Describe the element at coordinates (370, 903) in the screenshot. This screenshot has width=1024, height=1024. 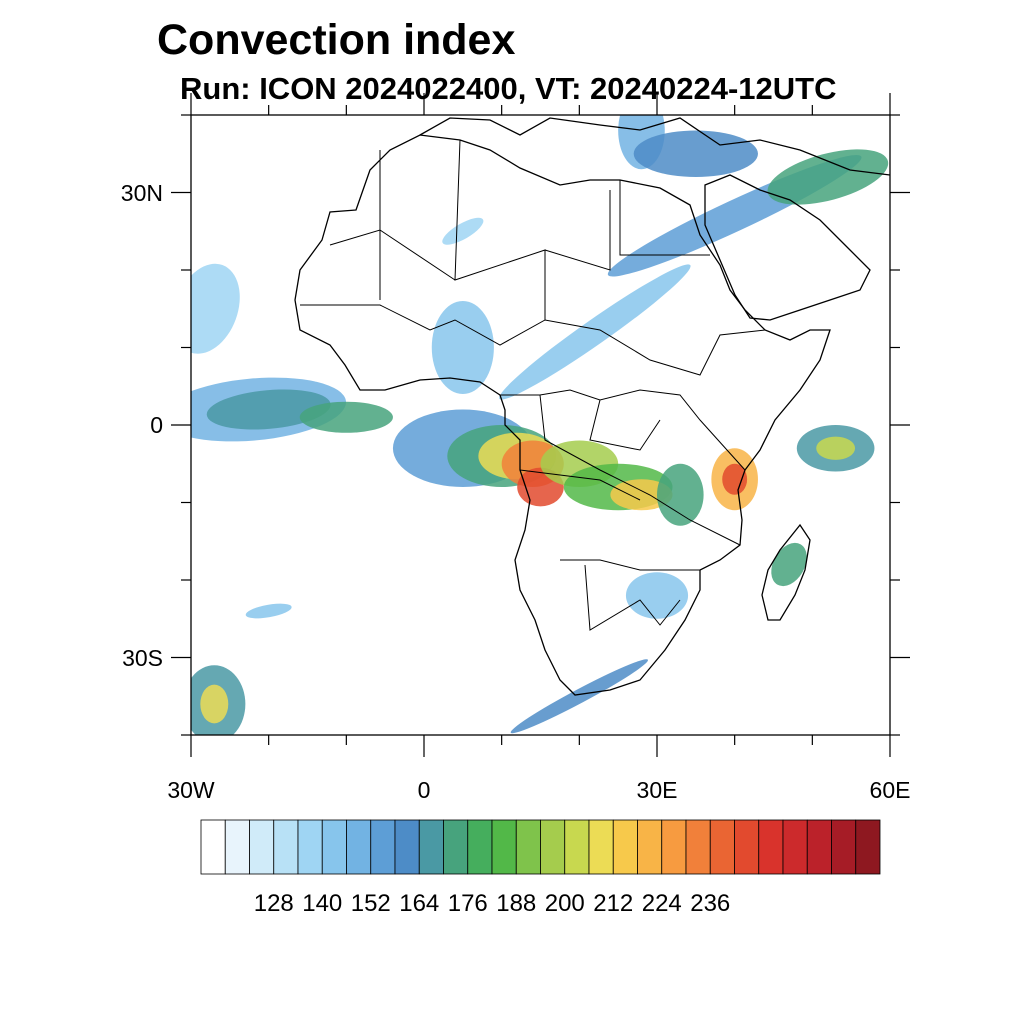
I see `colorbar-label: 152` at that location.